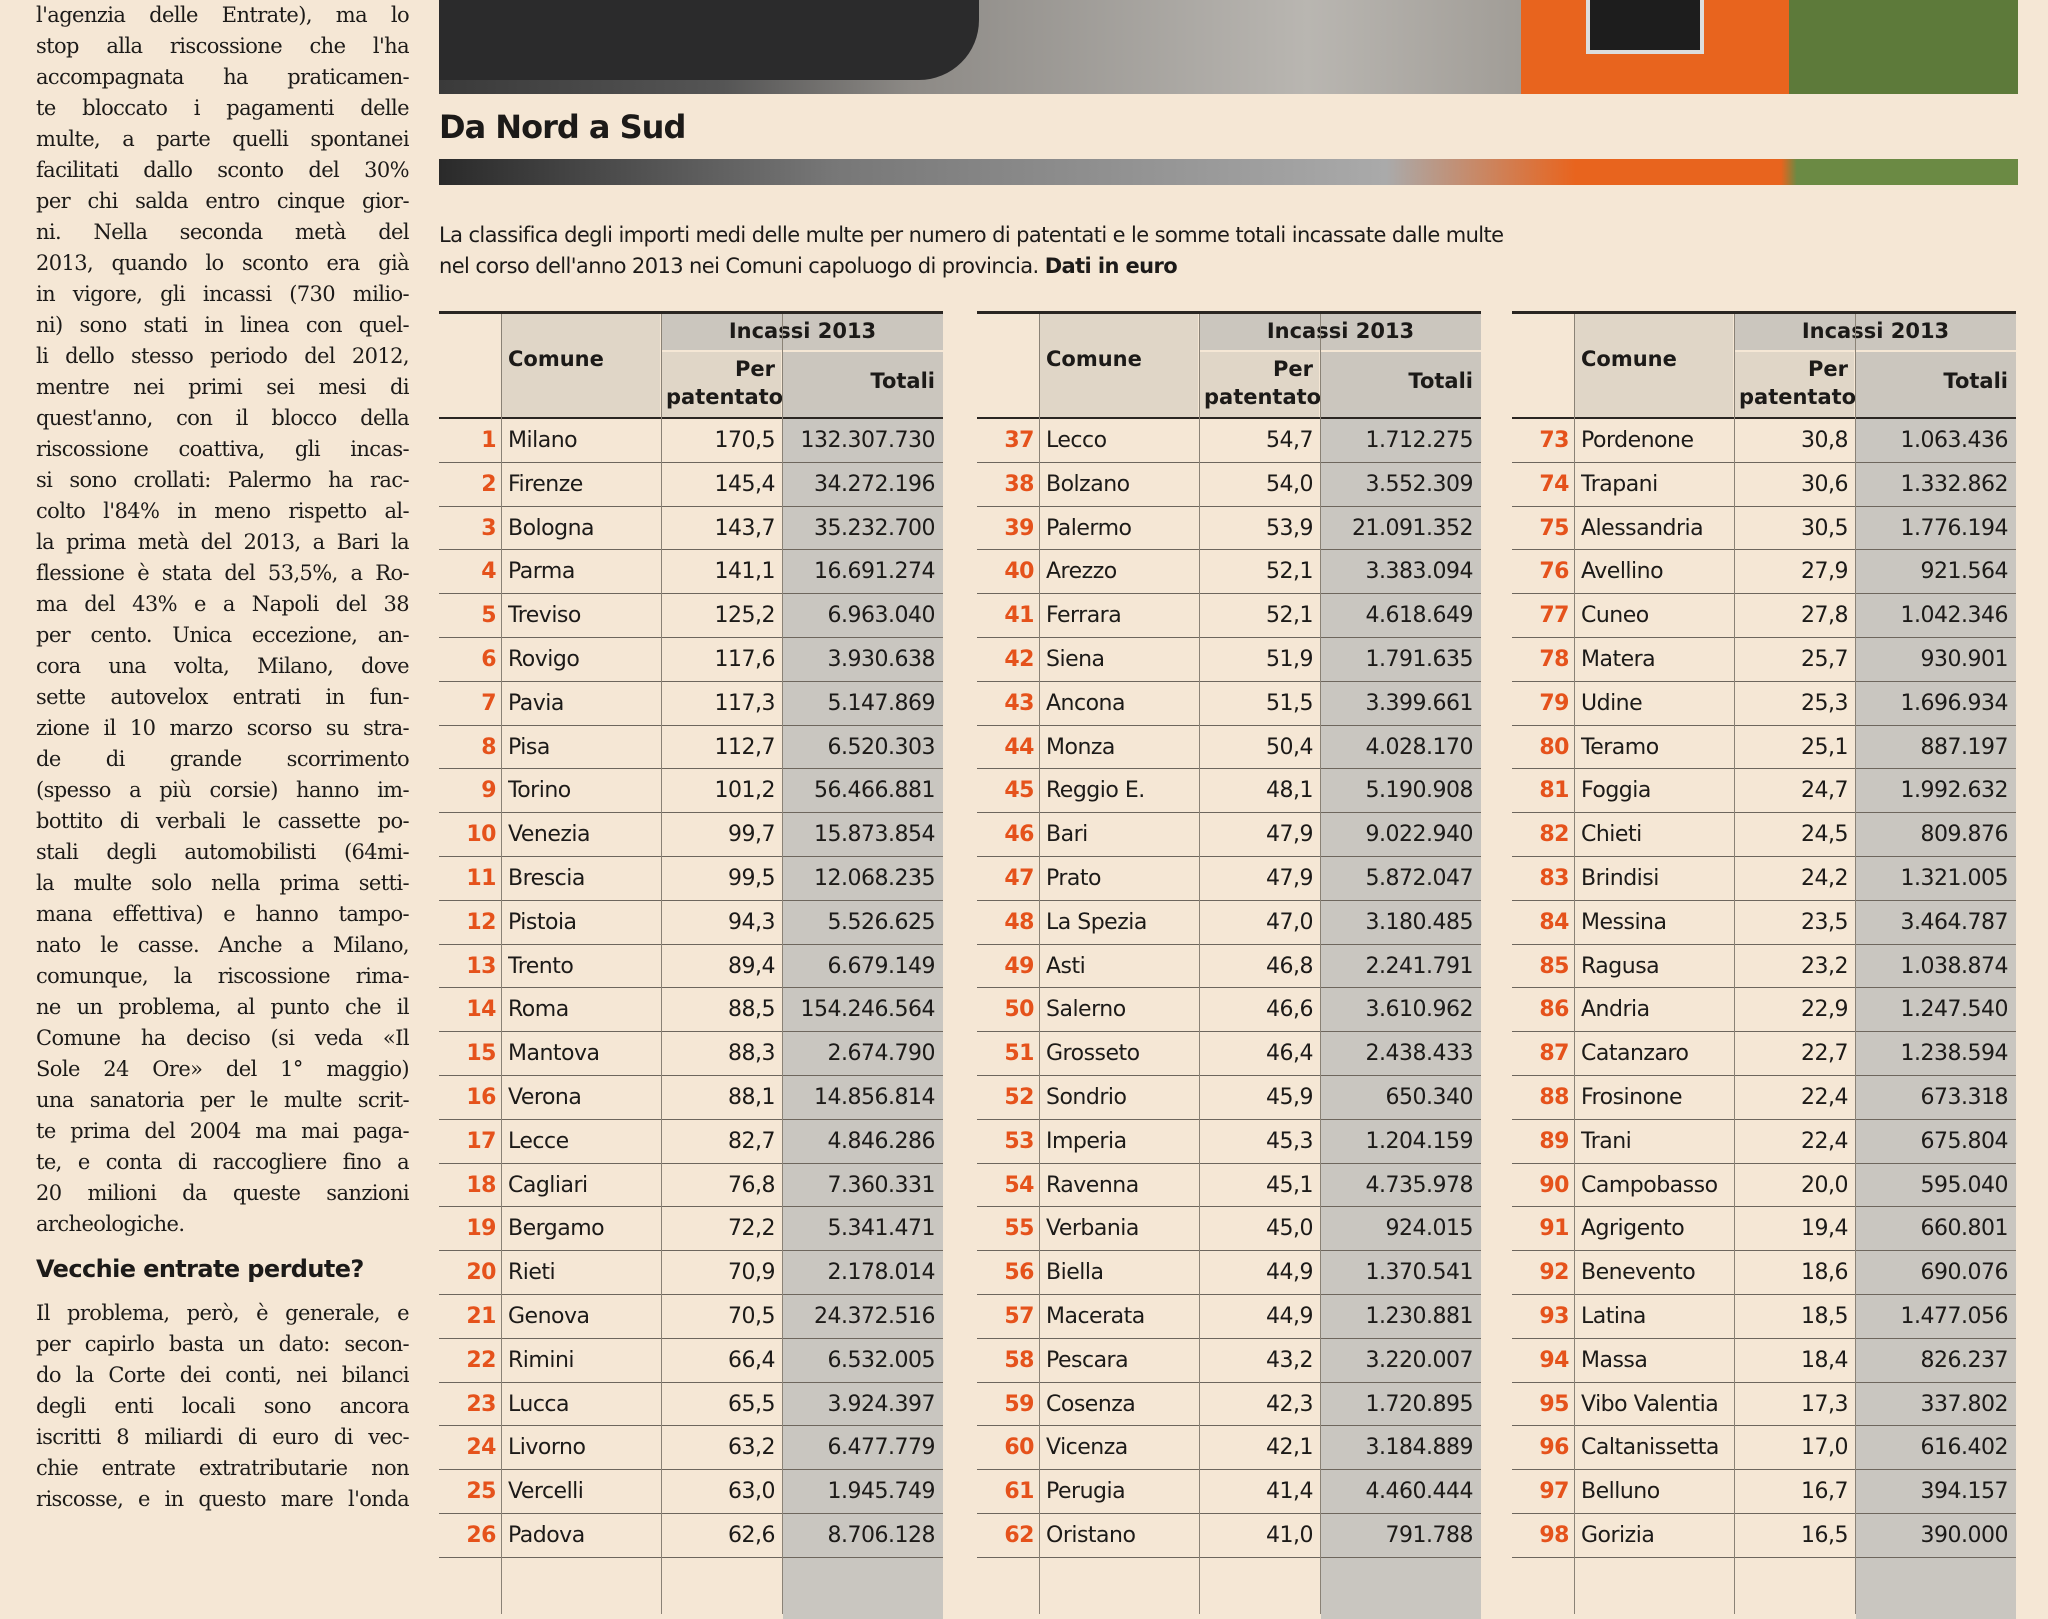 This screenshot has height=1619, width=2048. Describe the element at coordinates (222, 1375) in the screenshot. I see `body-line: do la Corte dei conti, nei bilanci` at that location.